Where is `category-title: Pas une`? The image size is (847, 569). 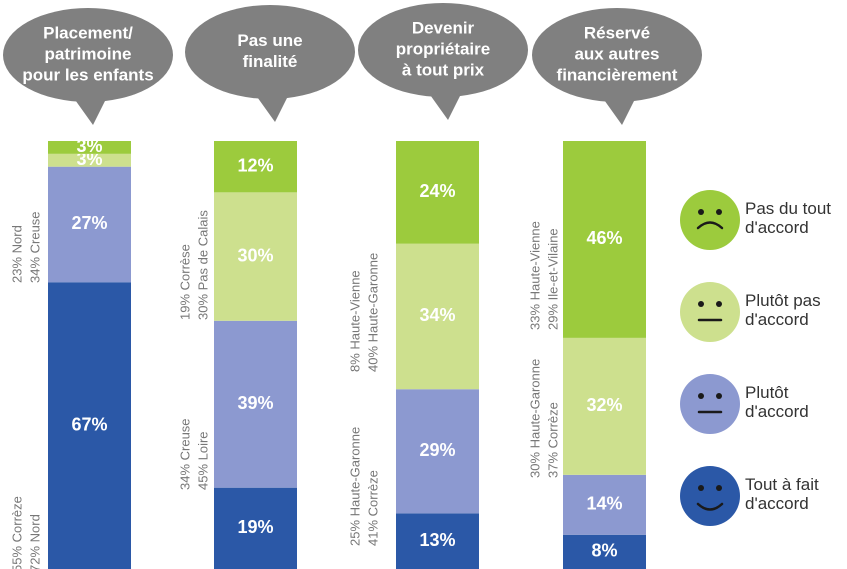 category-title: Pas une is located at coordinates (269, 40).